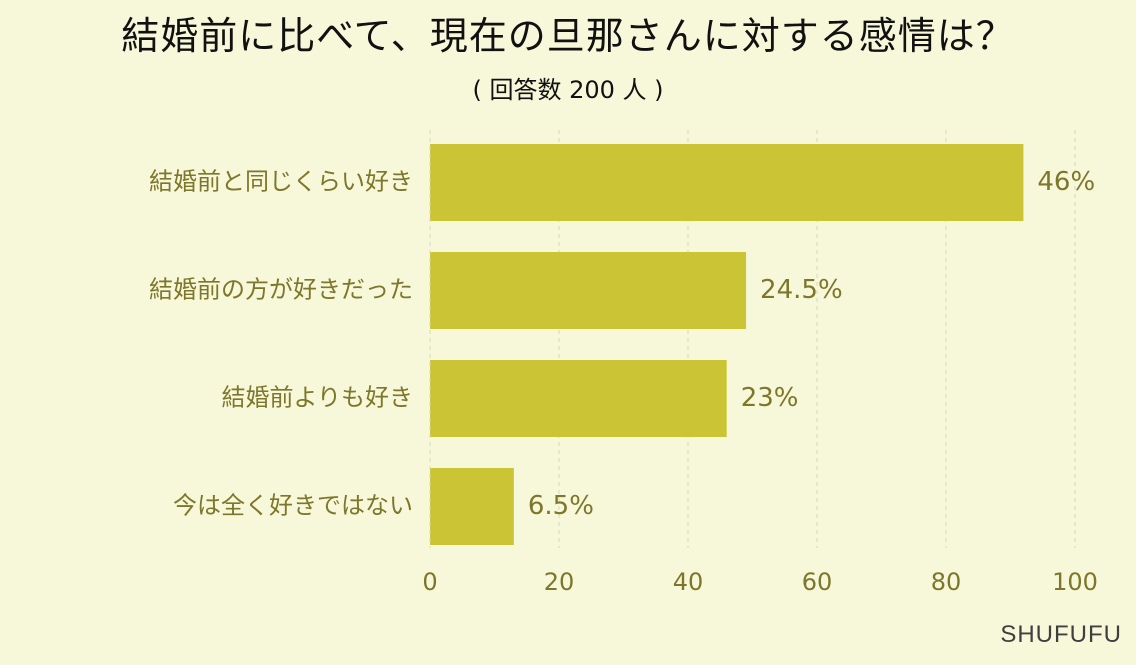 The image size is (1136, 665). I want to click on x-tick-label: 20, so click(559, 582).